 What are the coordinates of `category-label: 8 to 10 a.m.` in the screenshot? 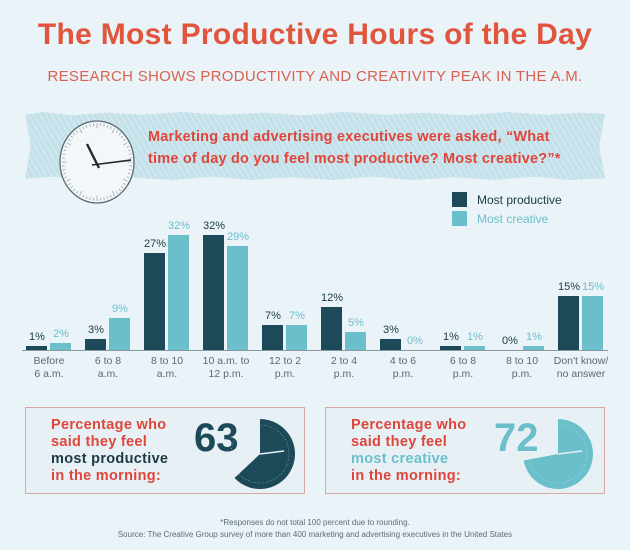 It's located at (167, 367).